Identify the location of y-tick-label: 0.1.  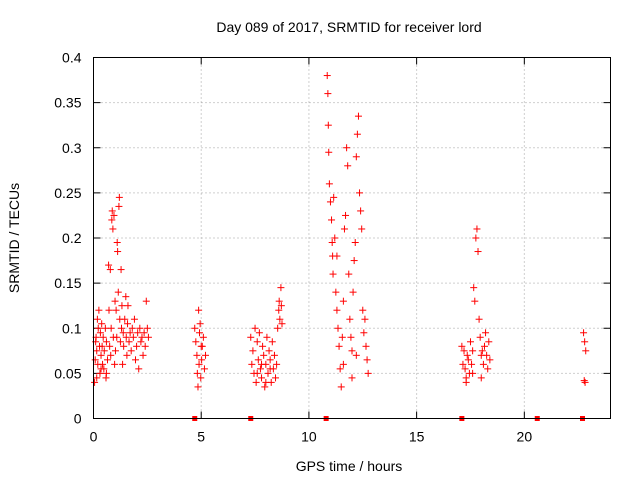
(72, 328).